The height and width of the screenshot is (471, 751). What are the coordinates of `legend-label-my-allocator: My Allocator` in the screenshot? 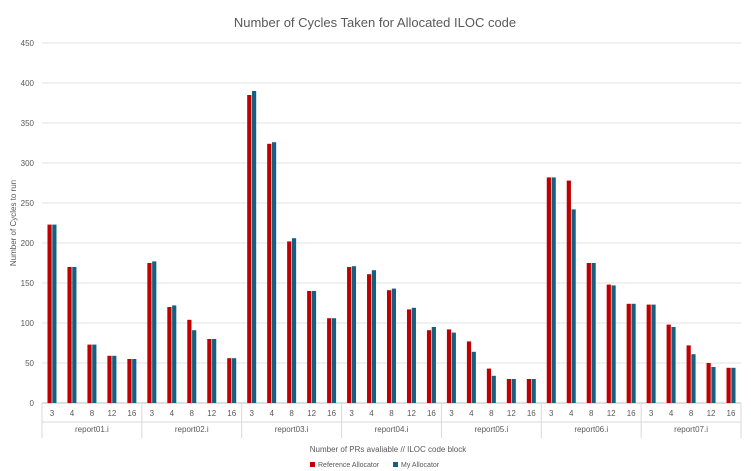 It's located at (420, 465).